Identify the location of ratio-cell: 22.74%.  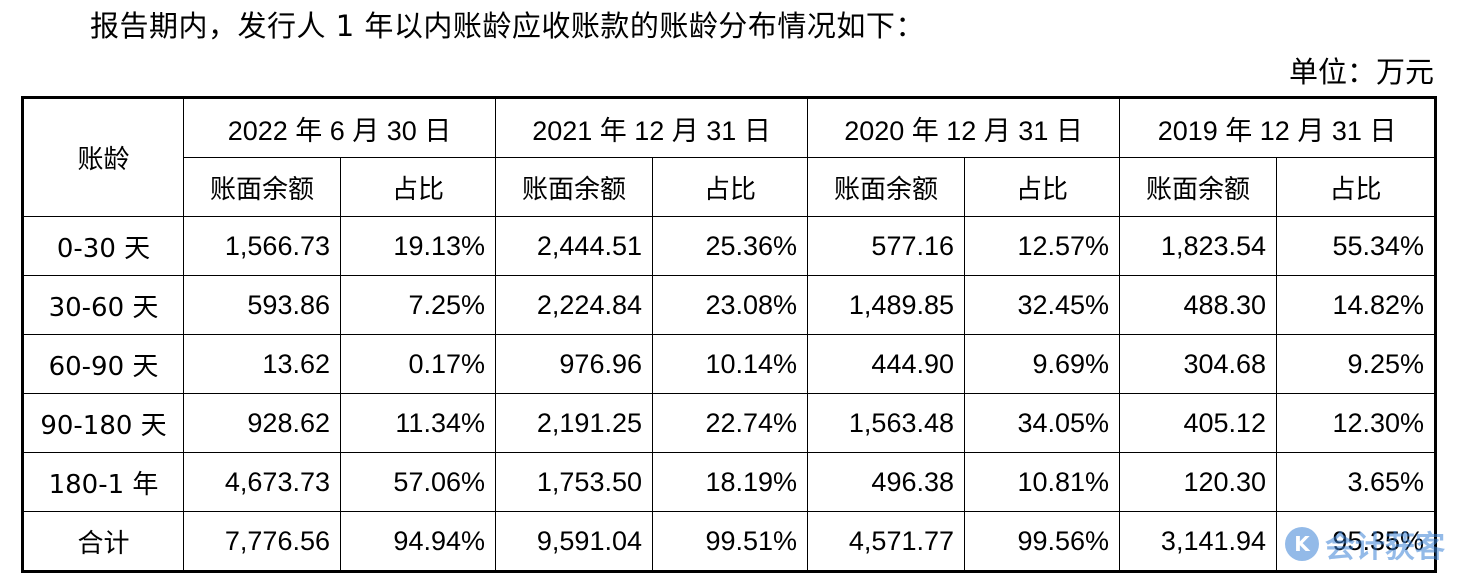
(730, 423).